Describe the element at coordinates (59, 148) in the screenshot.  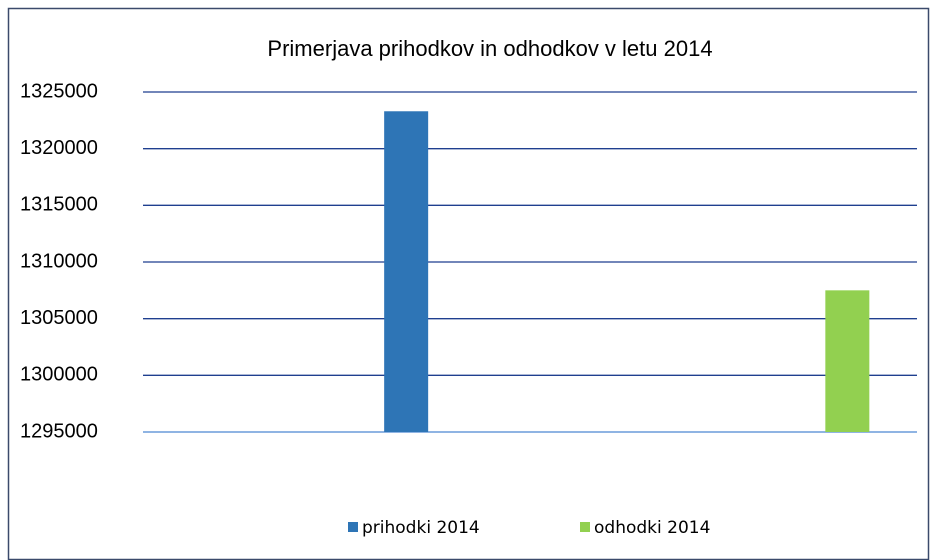
I see `y-tick-label: 1320000` at that location.